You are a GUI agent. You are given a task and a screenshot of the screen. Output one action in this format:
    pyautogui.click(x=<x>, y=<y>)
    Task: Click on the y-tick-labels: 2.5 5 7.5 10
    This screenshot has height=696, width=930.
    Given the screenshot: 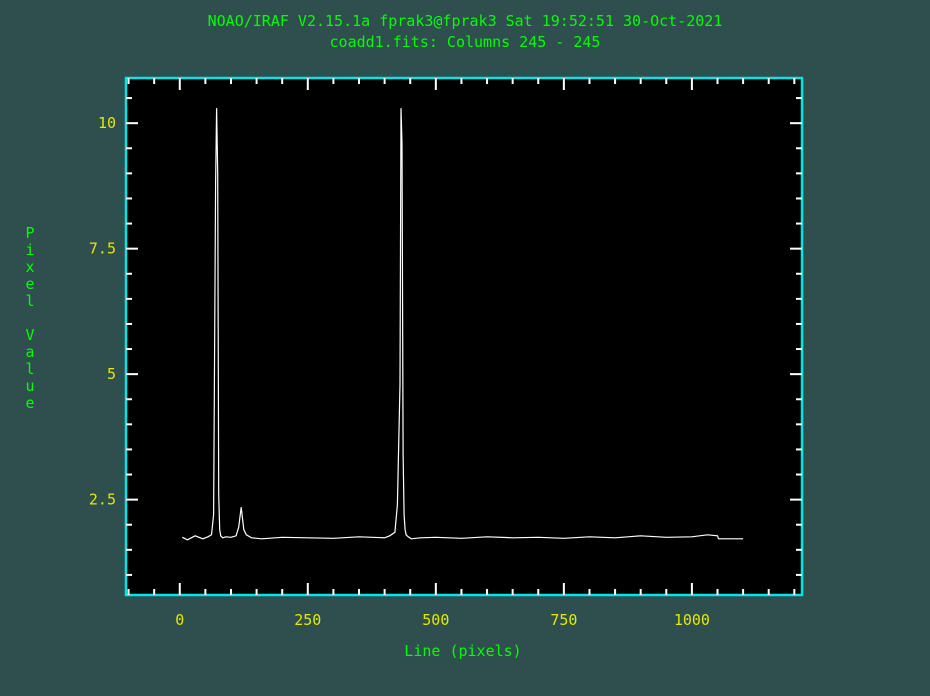 What is the action you would take?
    pyautogui.click(x=102, y=311)
    